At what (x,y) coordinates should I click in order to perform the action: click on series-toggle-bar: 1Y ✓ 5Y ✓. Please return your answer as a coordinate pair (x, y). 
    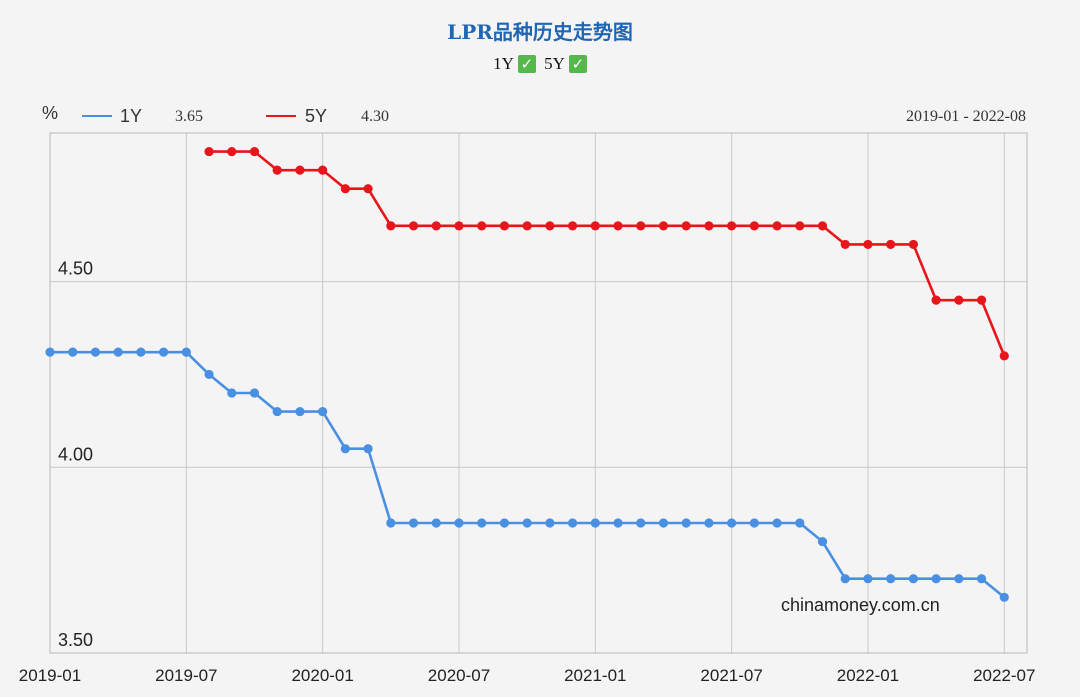
    Looking at the image, I should click on (540, 64).